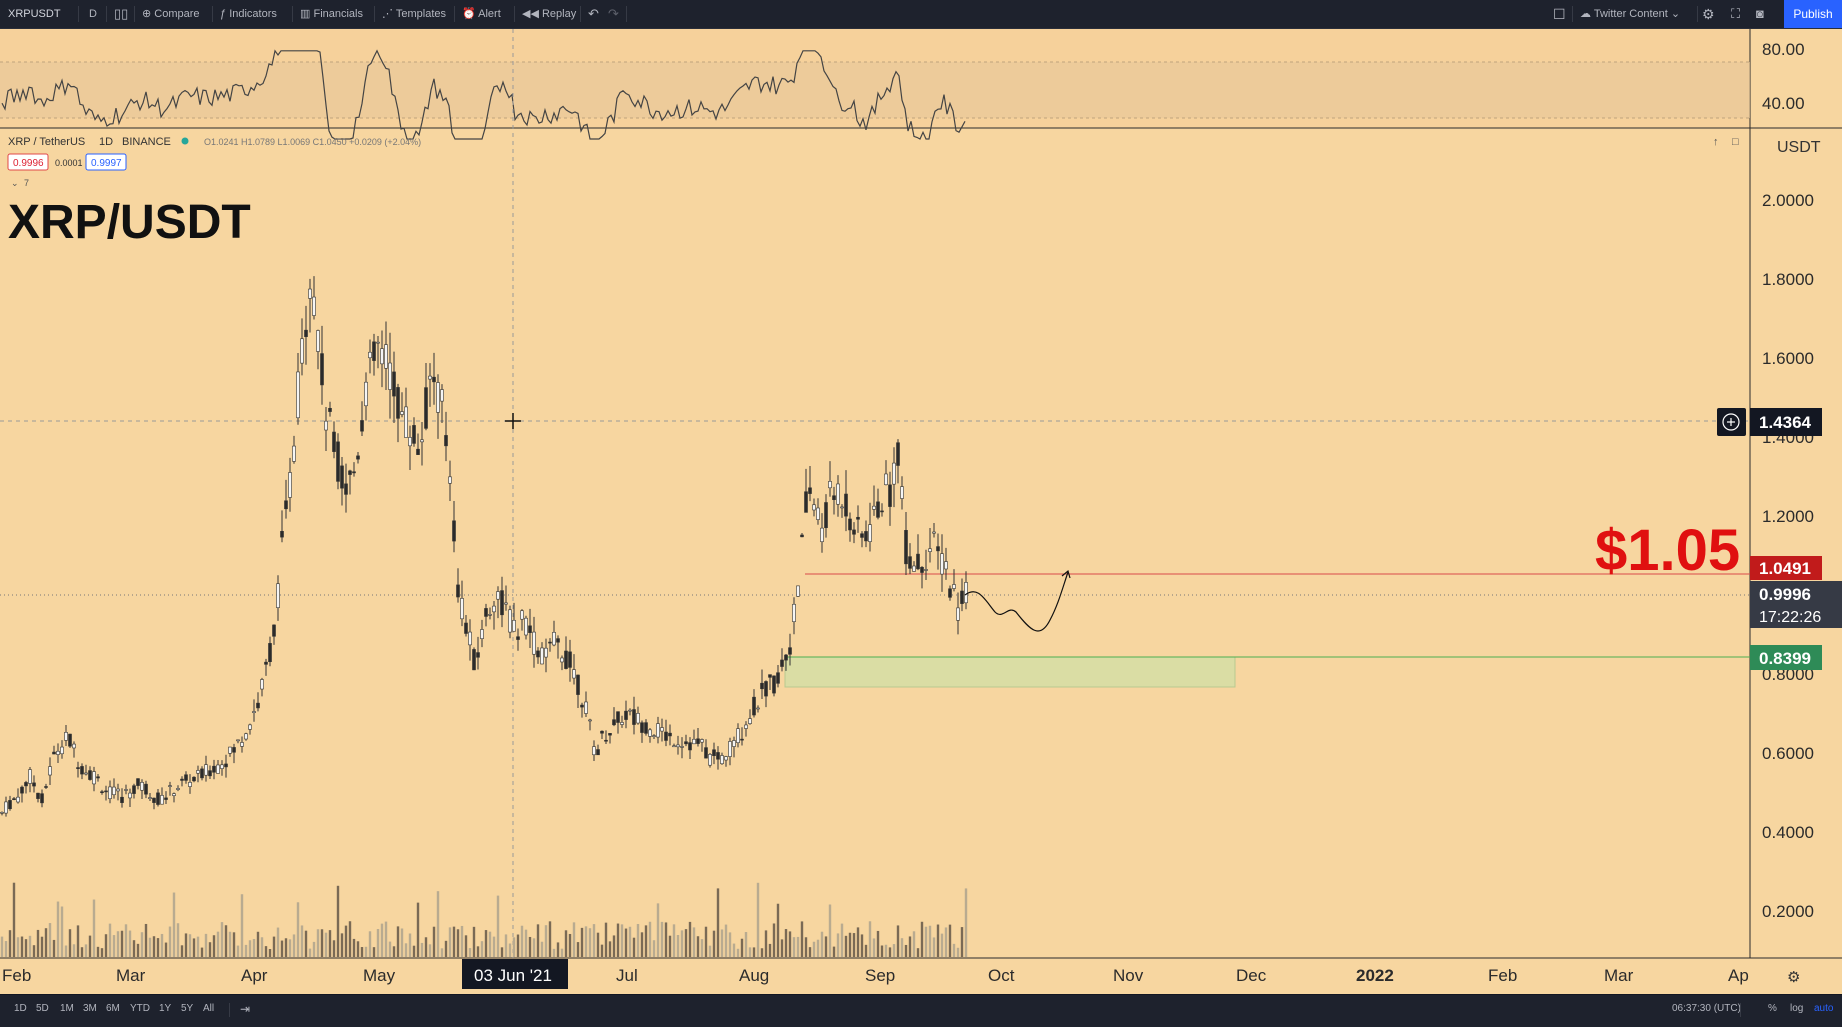  What do you see at coordinates (15, 183) in the screenshot?
I see `collapse-indicators-chevron-icon: ⌄` at bounding box center [15, 183].